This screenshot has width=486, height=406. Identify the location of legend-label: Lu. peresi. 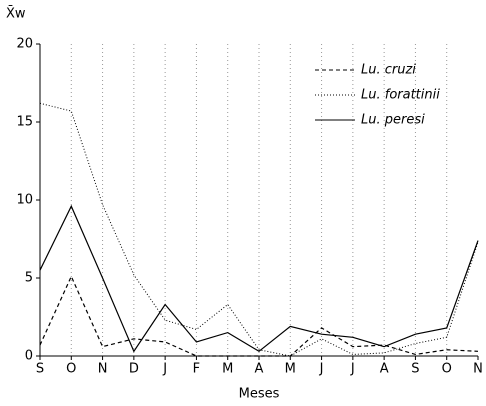
(393, 120).